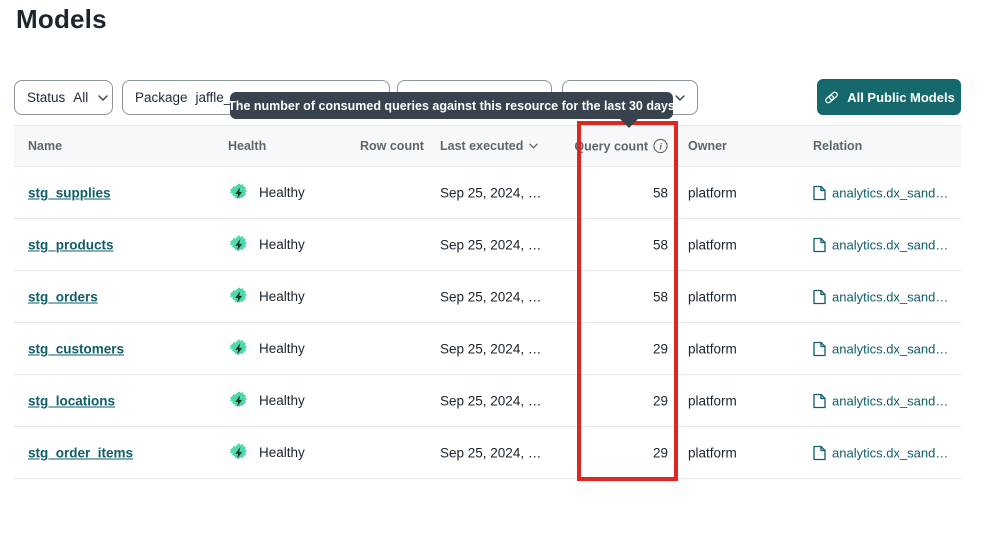 This screenshot has height=536, width=989. What do you see at coordinates (63, 296) in the screenshot?
I see `model-link: stg_orders` at bounding box center [63, 296].